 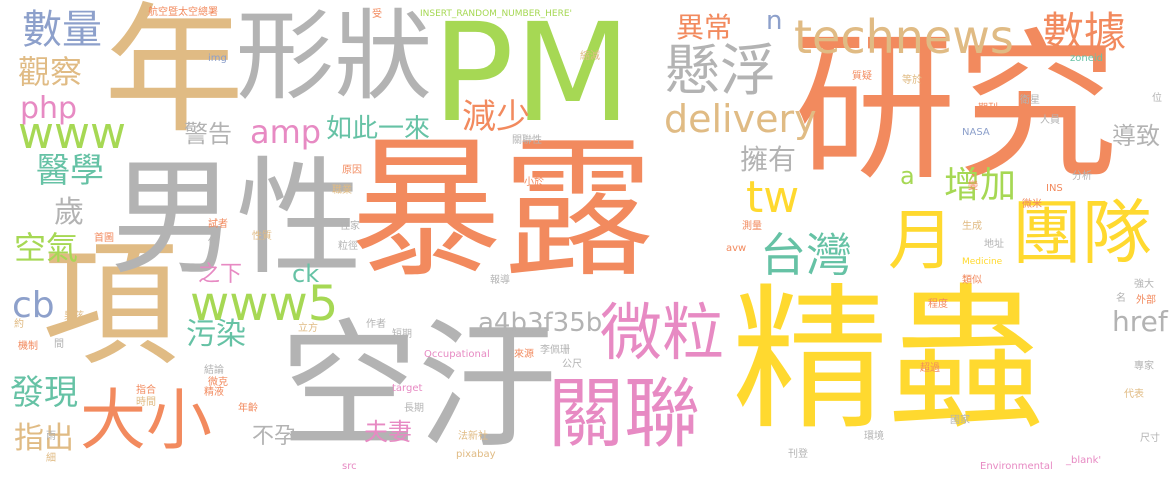 I want to click on word-kan-deng: 刊登, so click(x=798, y=454).